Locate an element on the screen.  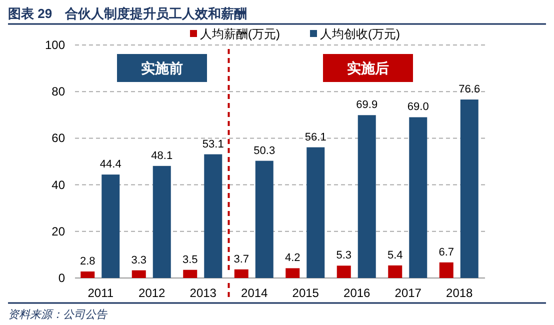
x-tick-label: 2017 is located at coordinates (408, 293).